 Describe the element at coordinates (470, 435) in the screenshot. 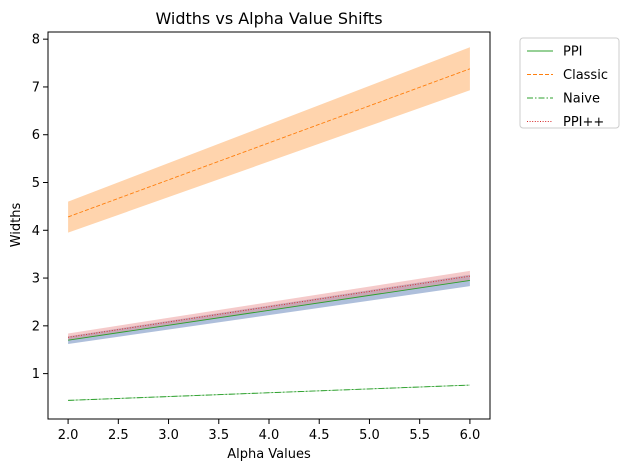

I see `x-tick-label: 6.0` at that location.